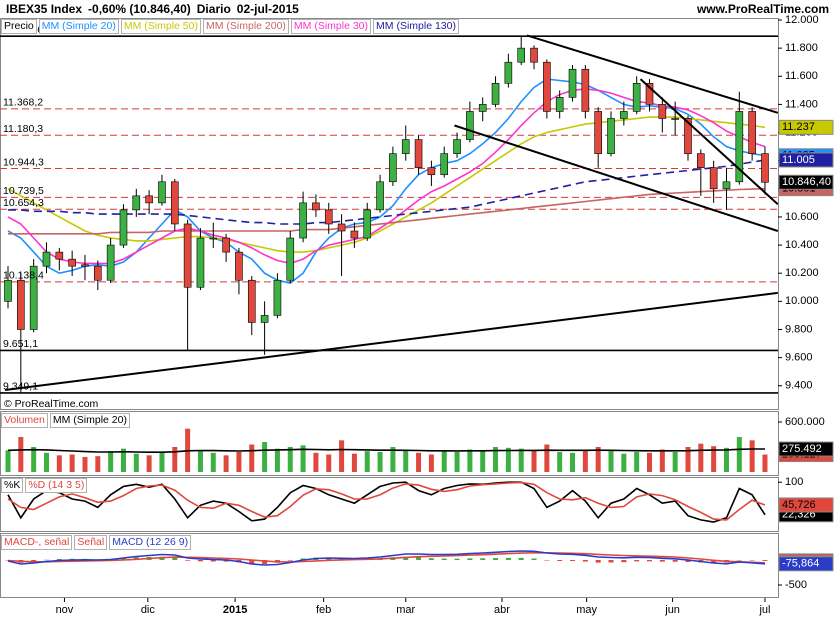  What do you see at coordinates (65, 610) in the screenshot?
I see `x-tick-label: nov` at bounding box center [65, 610].